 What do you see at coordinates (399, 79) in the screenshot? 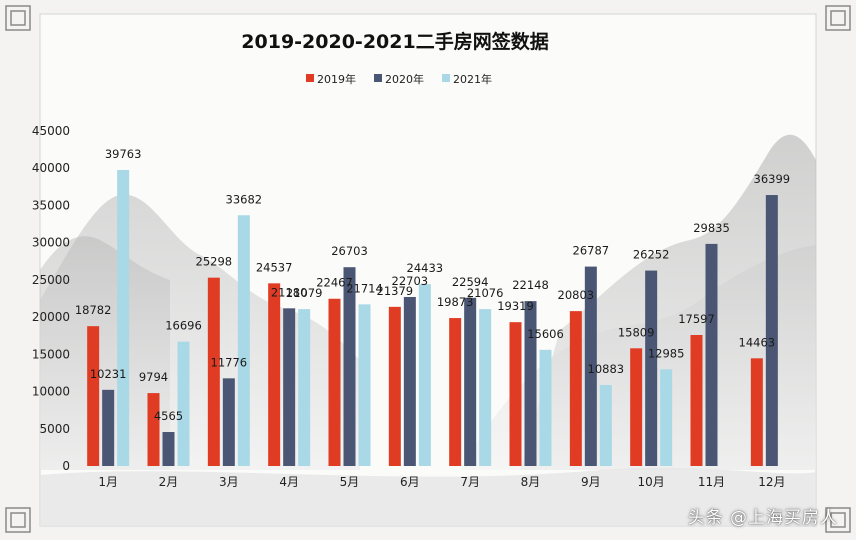
I see `chart-legend: 2019年 2020年 2021年` at bounding box center [399, 79].